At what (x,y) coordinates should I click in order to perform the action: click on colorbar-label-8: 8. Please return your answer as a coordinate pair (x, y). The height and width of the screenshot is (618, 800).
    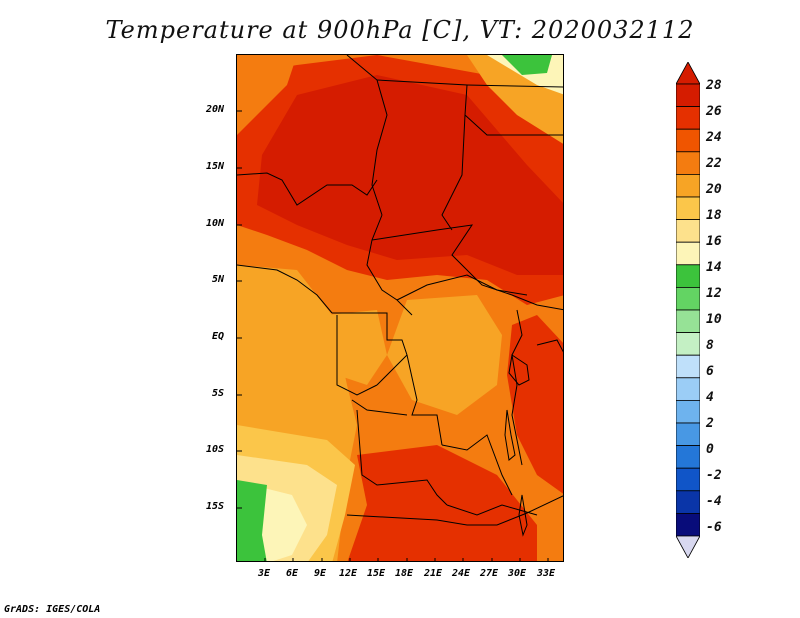
    Looking at the image, I should click on (710, 345).